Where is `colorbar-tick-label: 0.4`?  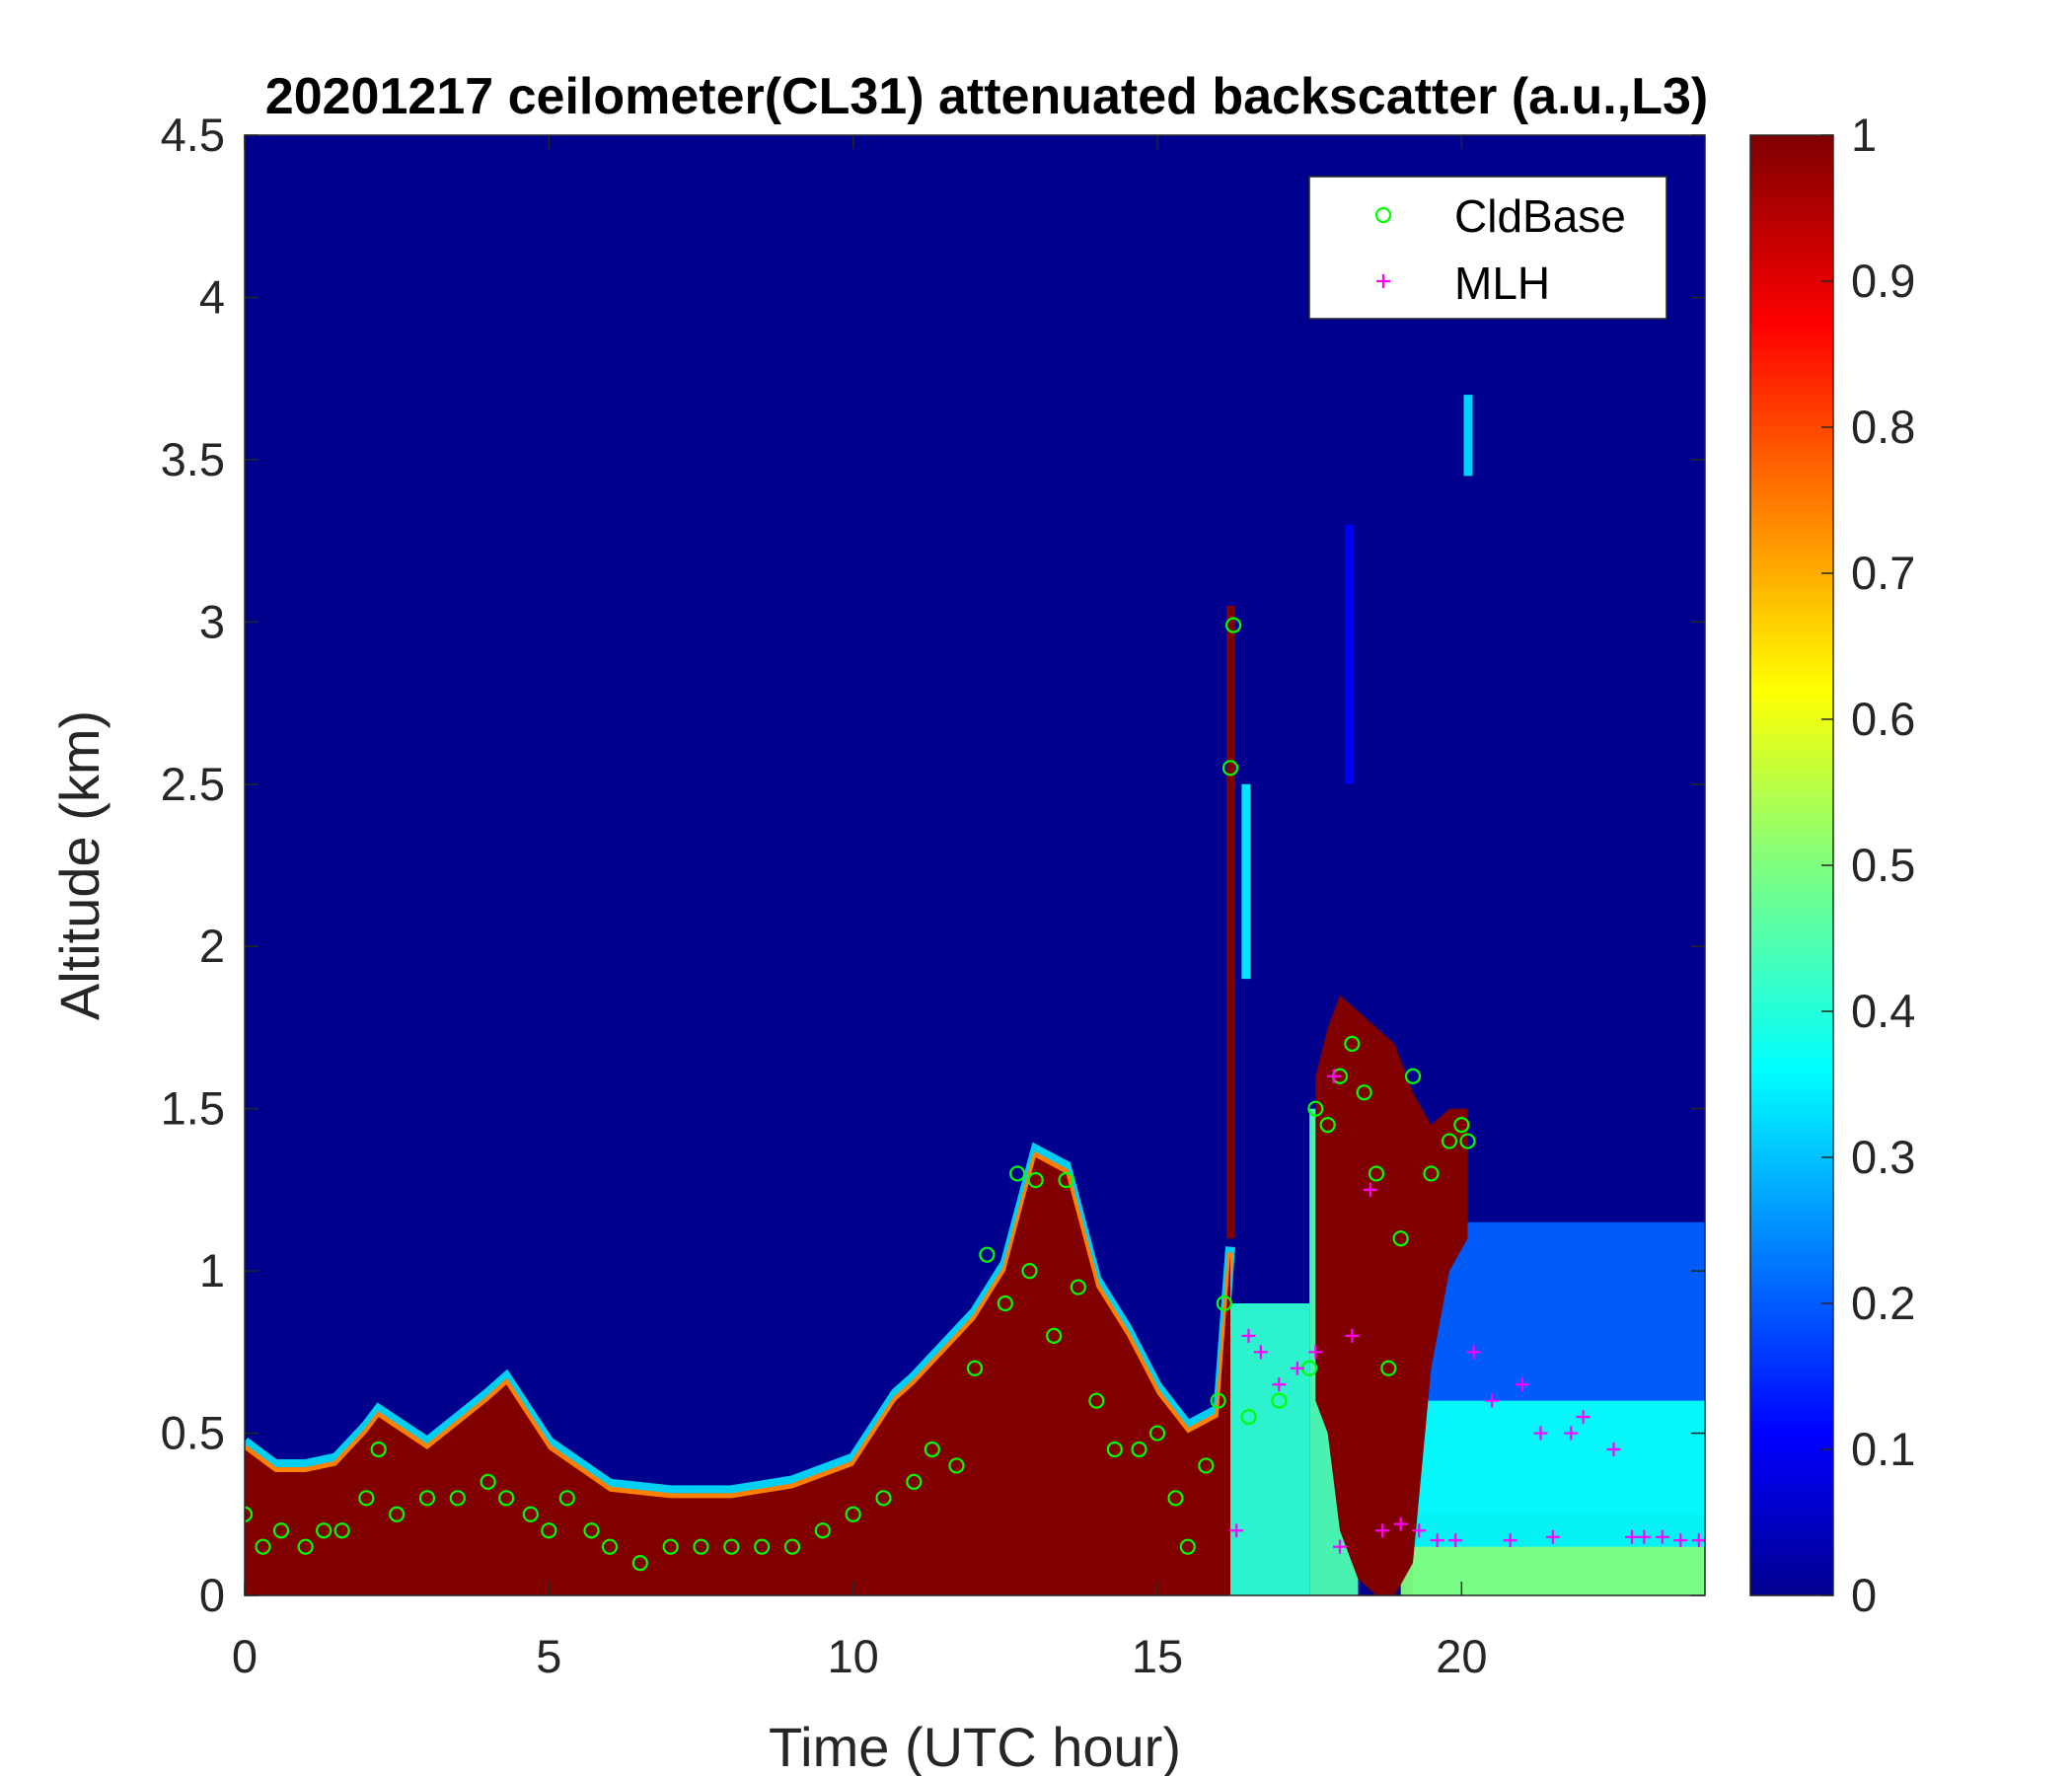 colorbar-tick-label: 0.4 is located at coordinates (1883, 1011).